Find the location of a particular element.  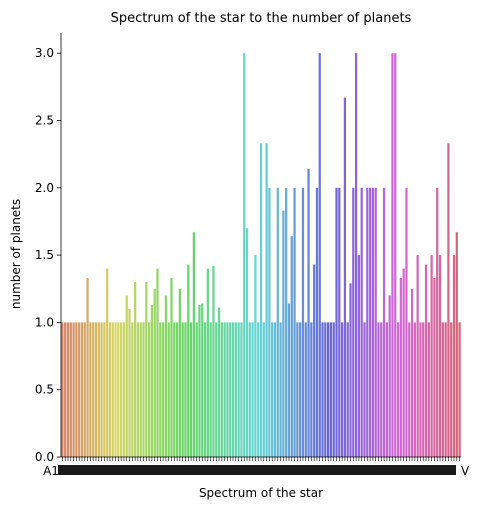

y-tick-label: 1.5 is located at coordinates (44, 255).